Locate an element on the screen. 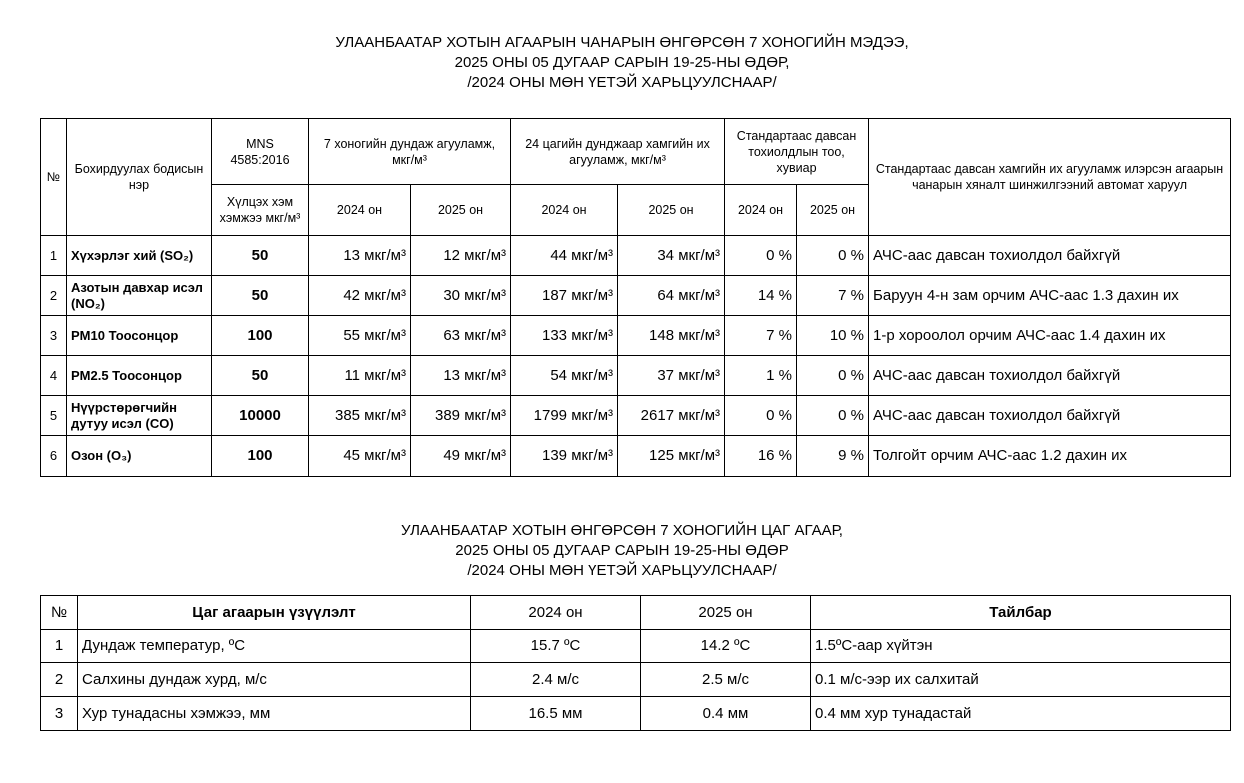 This screenshot has height=783, width=1244. station-note: 1-р хороолол орчим АЧС-аас 1.4 дахин их is located at coordinates (1050, 335).